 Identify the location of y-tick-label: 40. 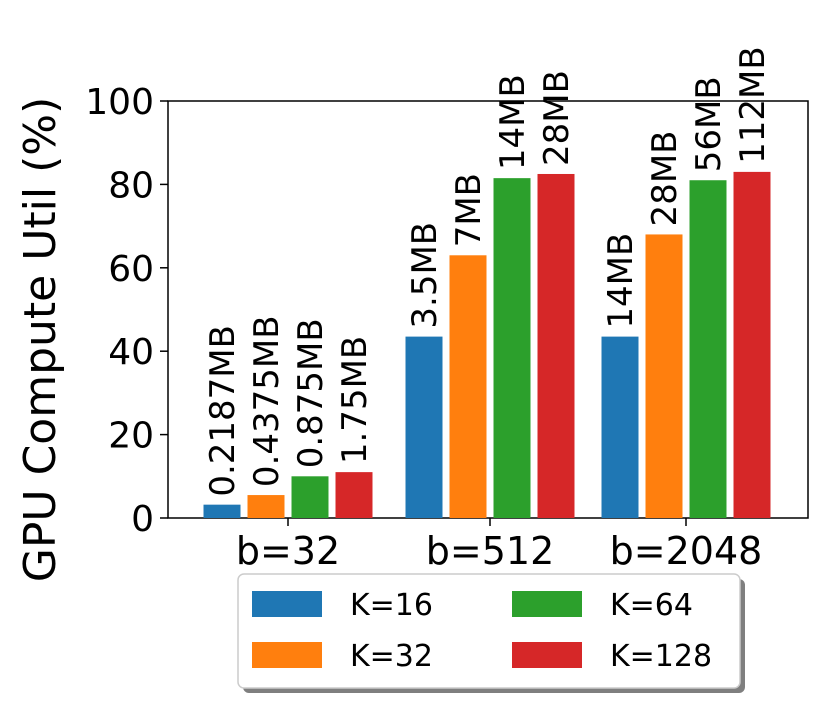
(131, 352).